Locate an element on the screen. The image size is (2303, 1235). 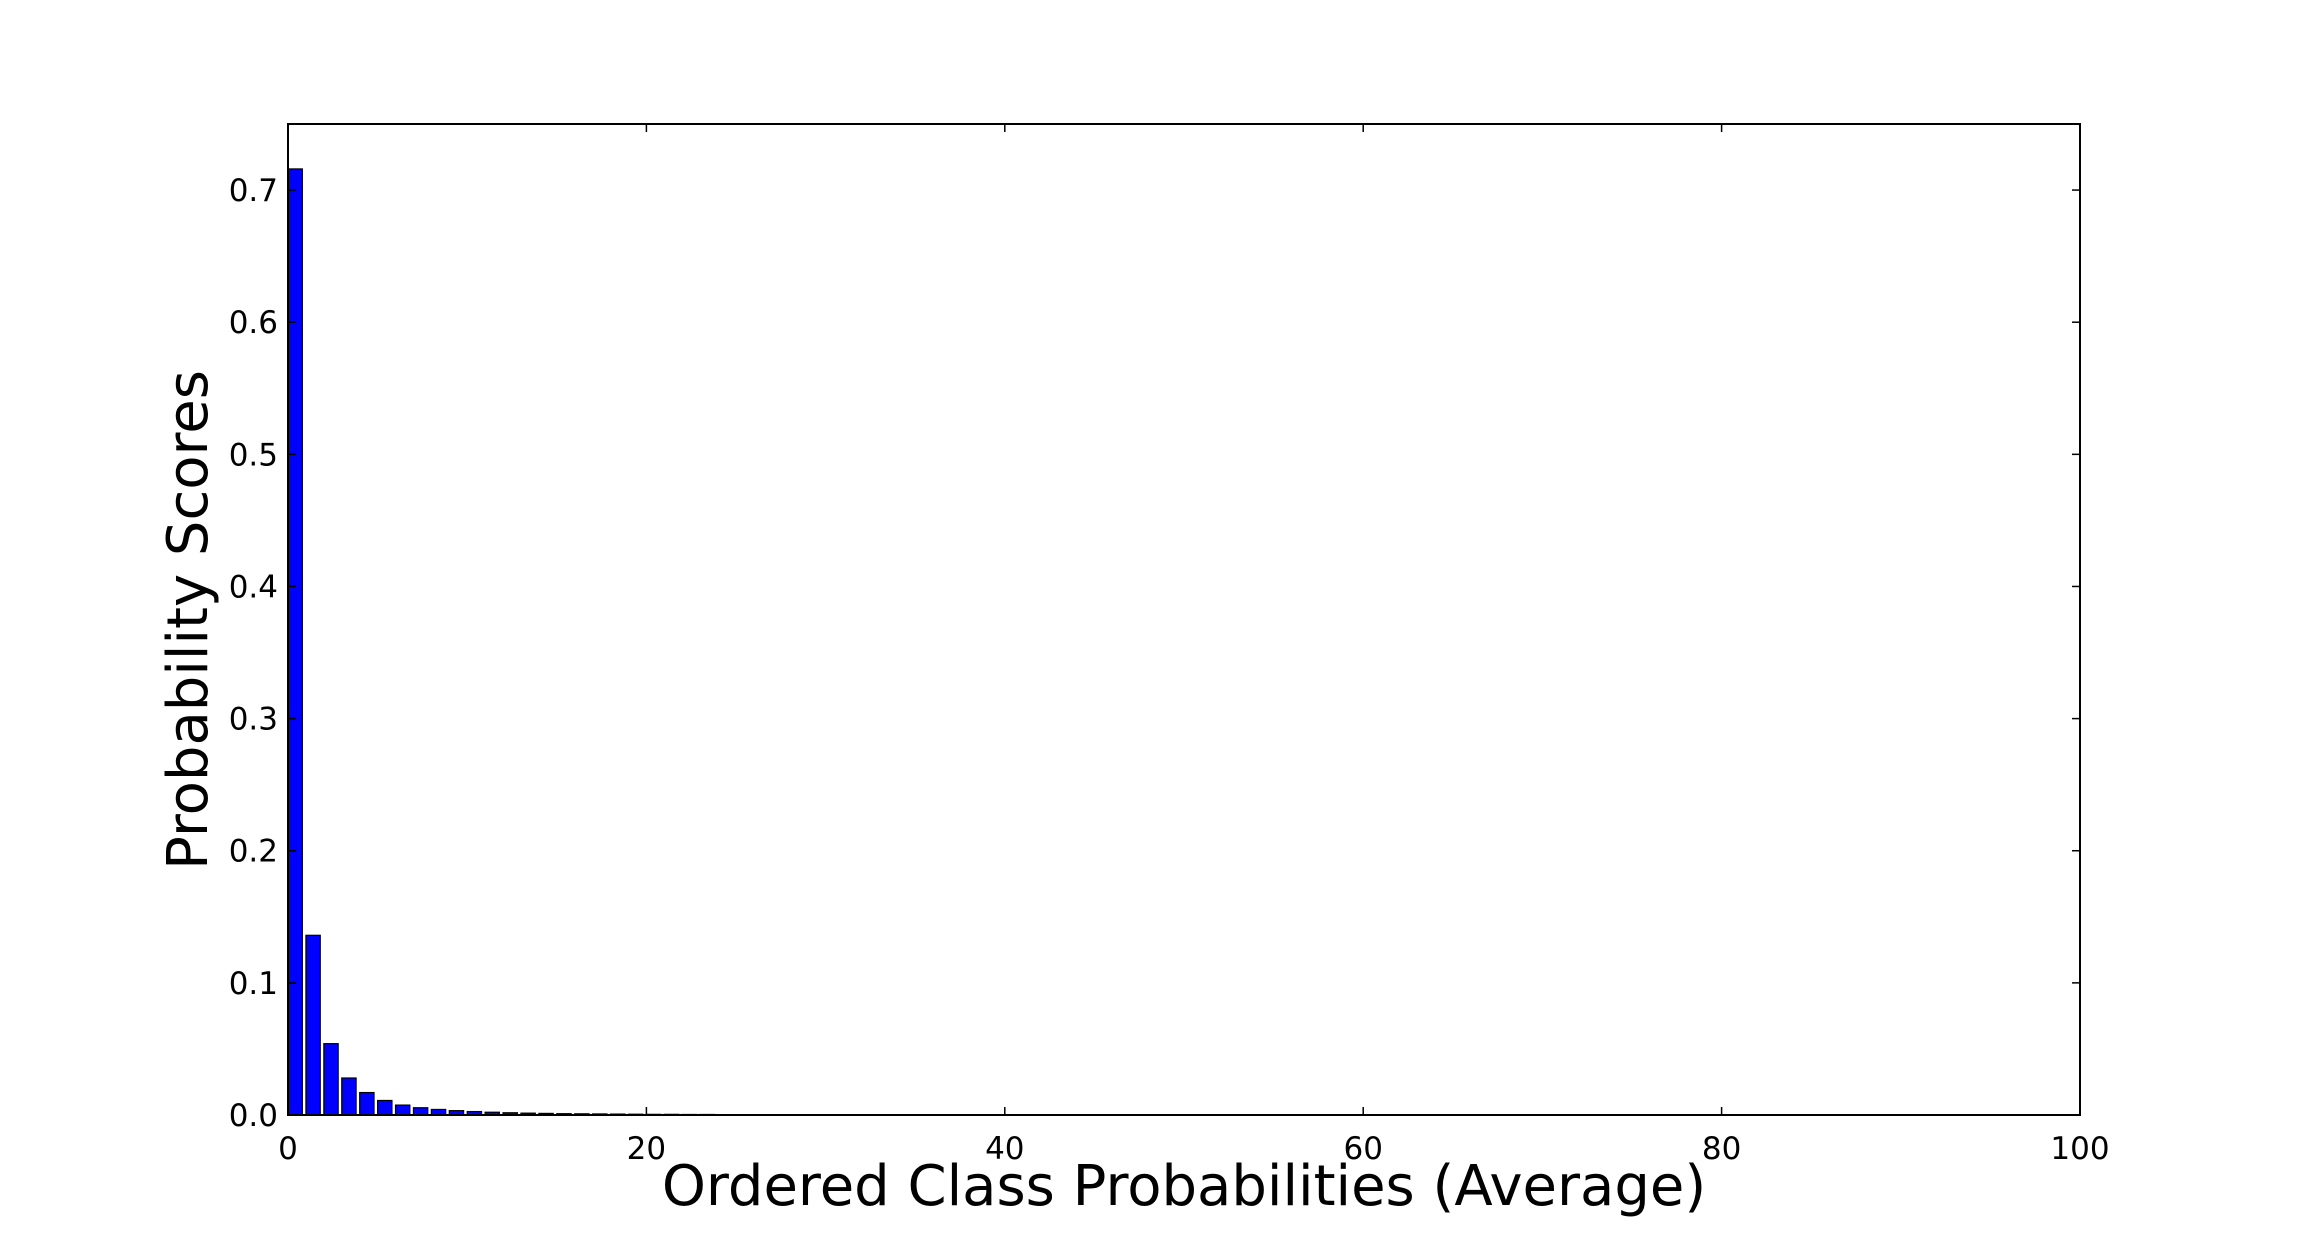
y-tick-label: 0.6 is located at coordinates (253, 323).